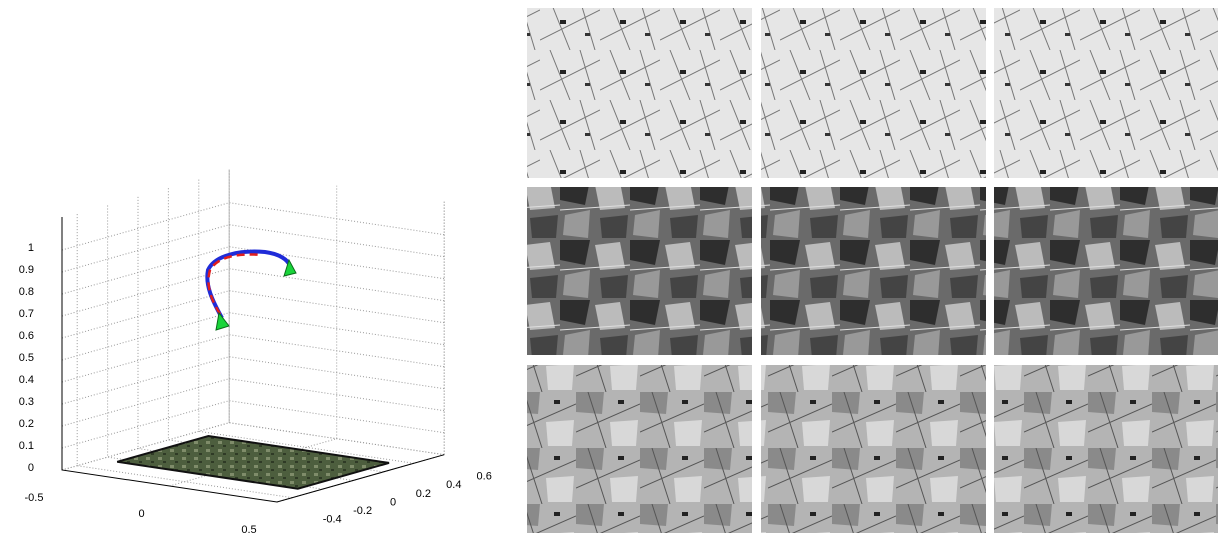 This screenshot has width=1220, height=538. Describe the element at coordinates (26, 314) in the screenshot. I see `z-tick-label: 0.7` at that location.